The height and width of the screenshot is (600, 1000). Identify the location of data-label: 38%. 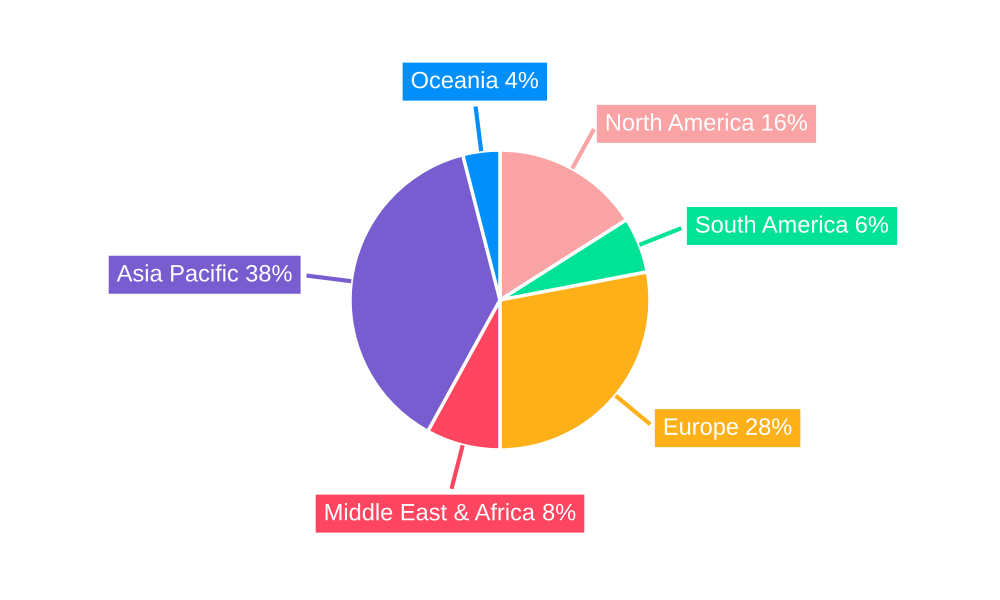
(269, 273).